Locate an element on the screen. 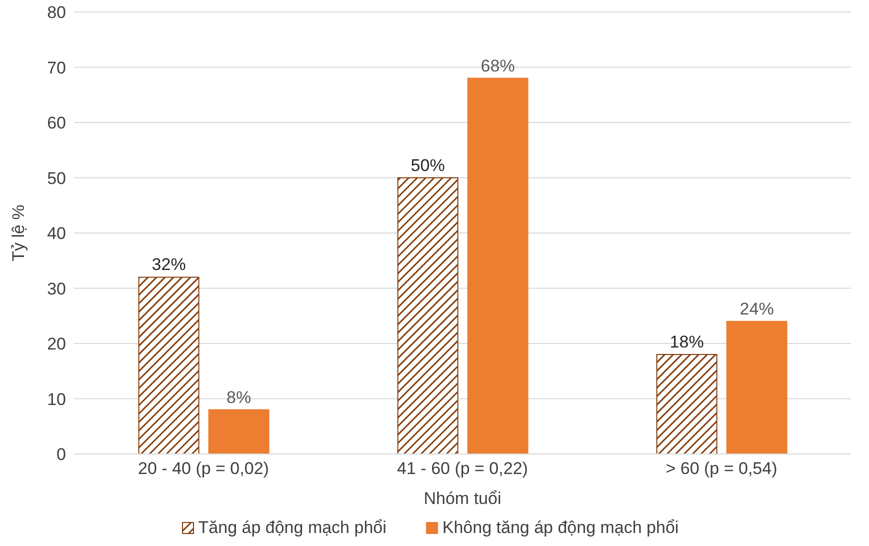  x-axis-title: Nhóm tuổi is located at coordinates (463, 498).